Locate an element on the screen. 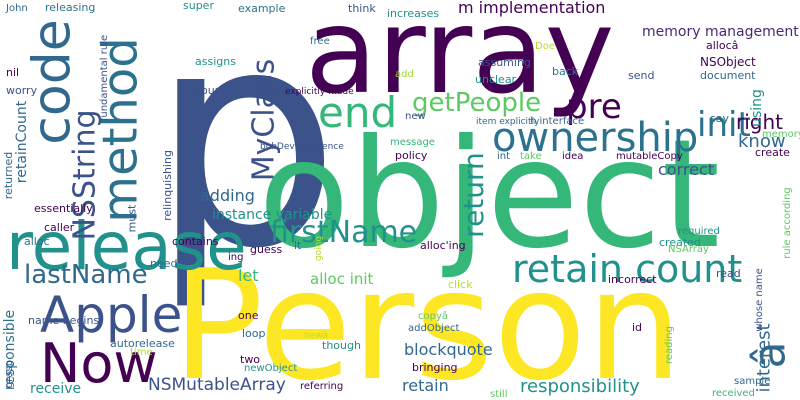 The width and height of the screenshot is (800, 400). word-free: free is located at coordinates (320, 41).